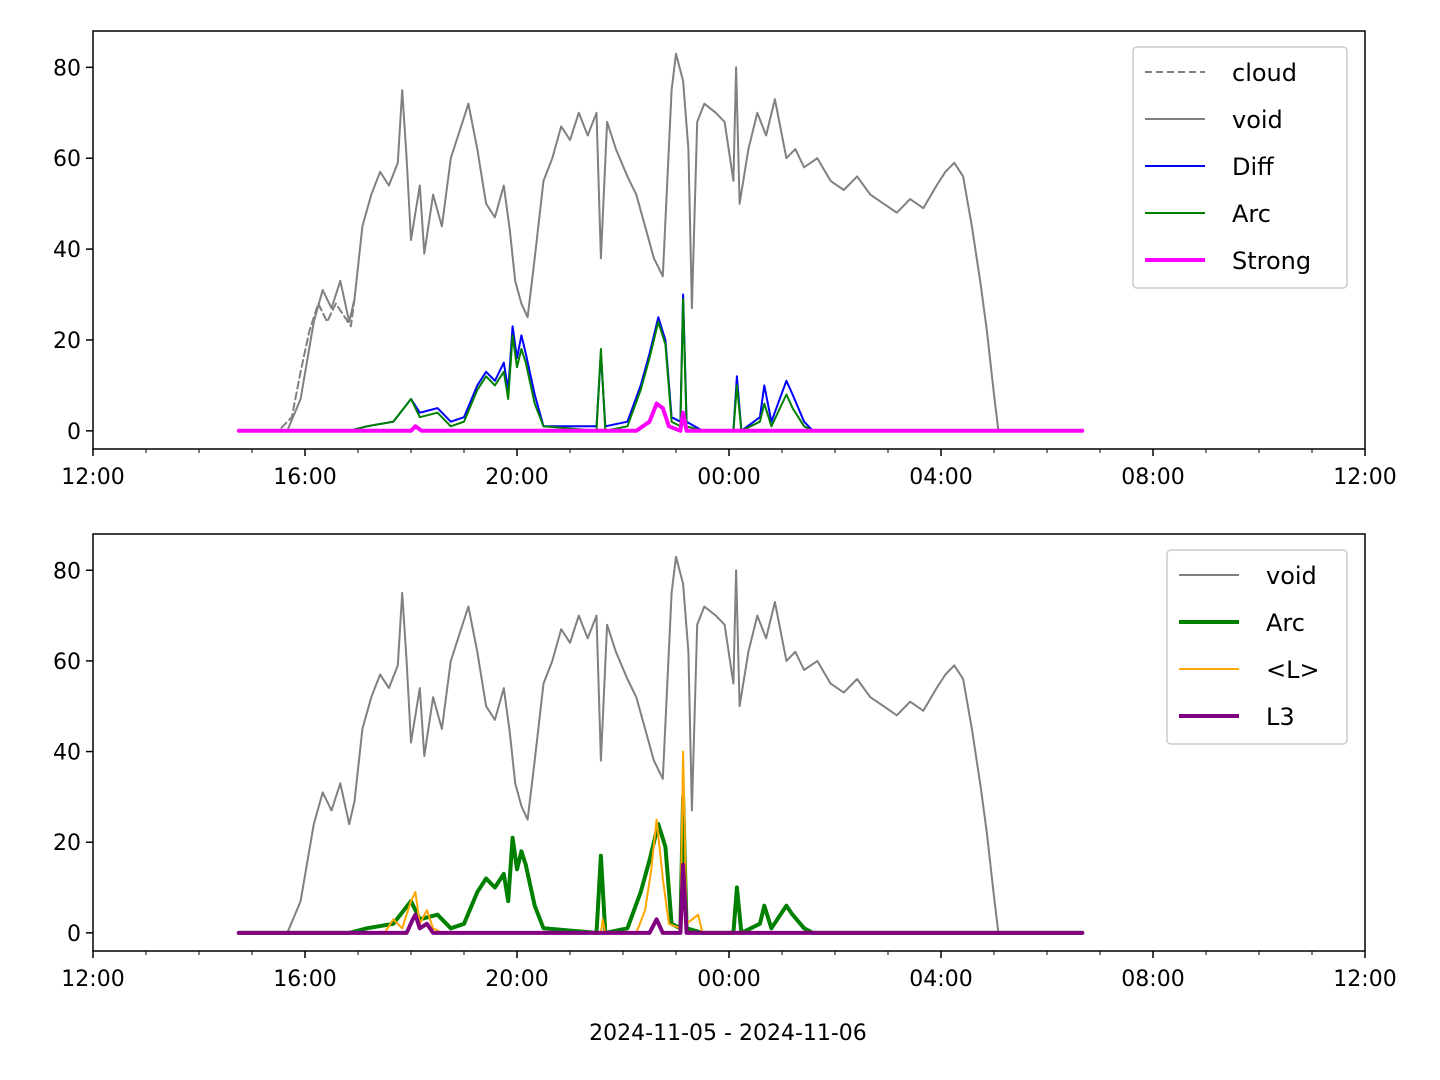 The image size is (1440, 1080). What do you see at coordinates (1264, 73) in the screenshot?
I see `legend-label: cloud` at bounding box center [1264, 73].